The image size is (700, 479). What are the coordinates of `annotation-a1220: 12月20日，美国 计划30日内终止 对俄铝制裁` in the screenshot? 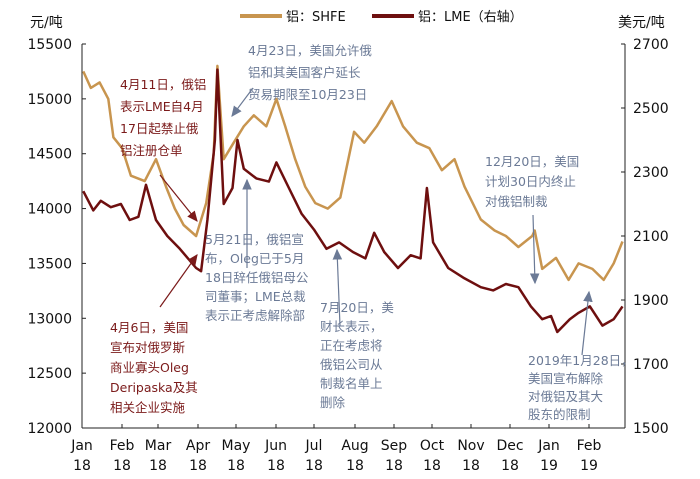 It's located at (532, 182).